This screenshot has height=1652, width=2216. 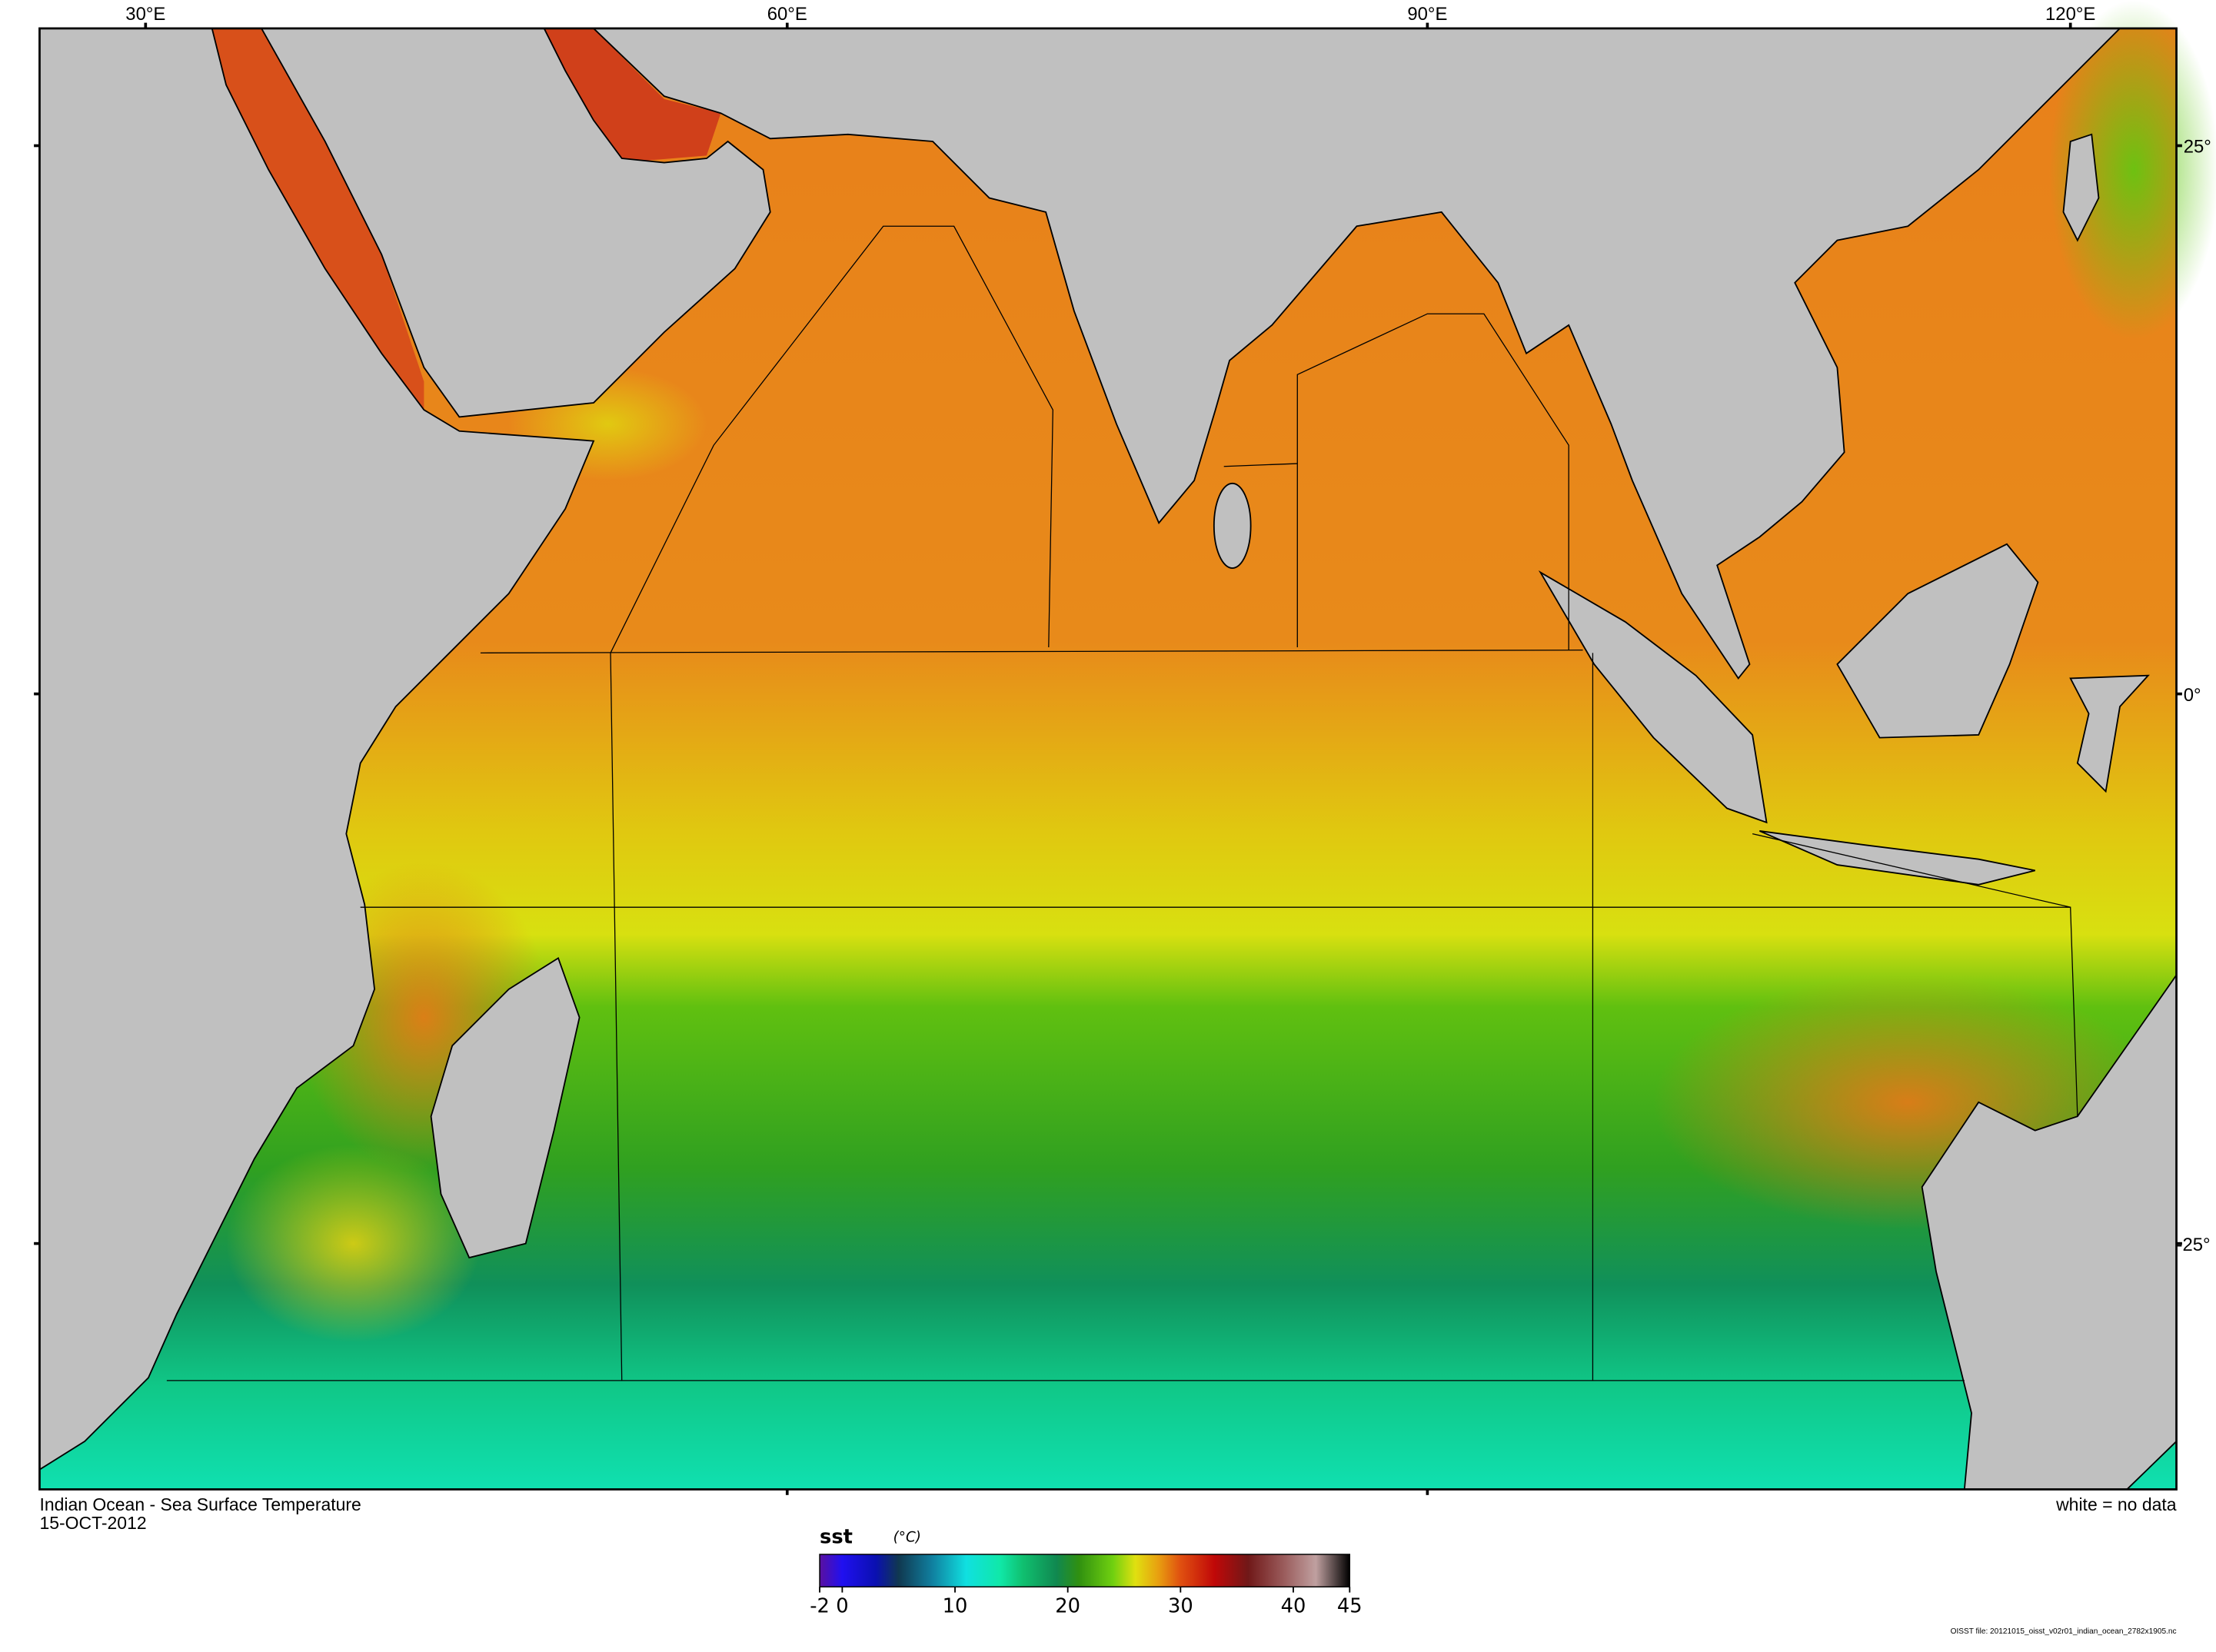 What do you see at coordinates (2109, 734) in the screenshot?
I see `sulawesi` at bounding box center [2109, 734].